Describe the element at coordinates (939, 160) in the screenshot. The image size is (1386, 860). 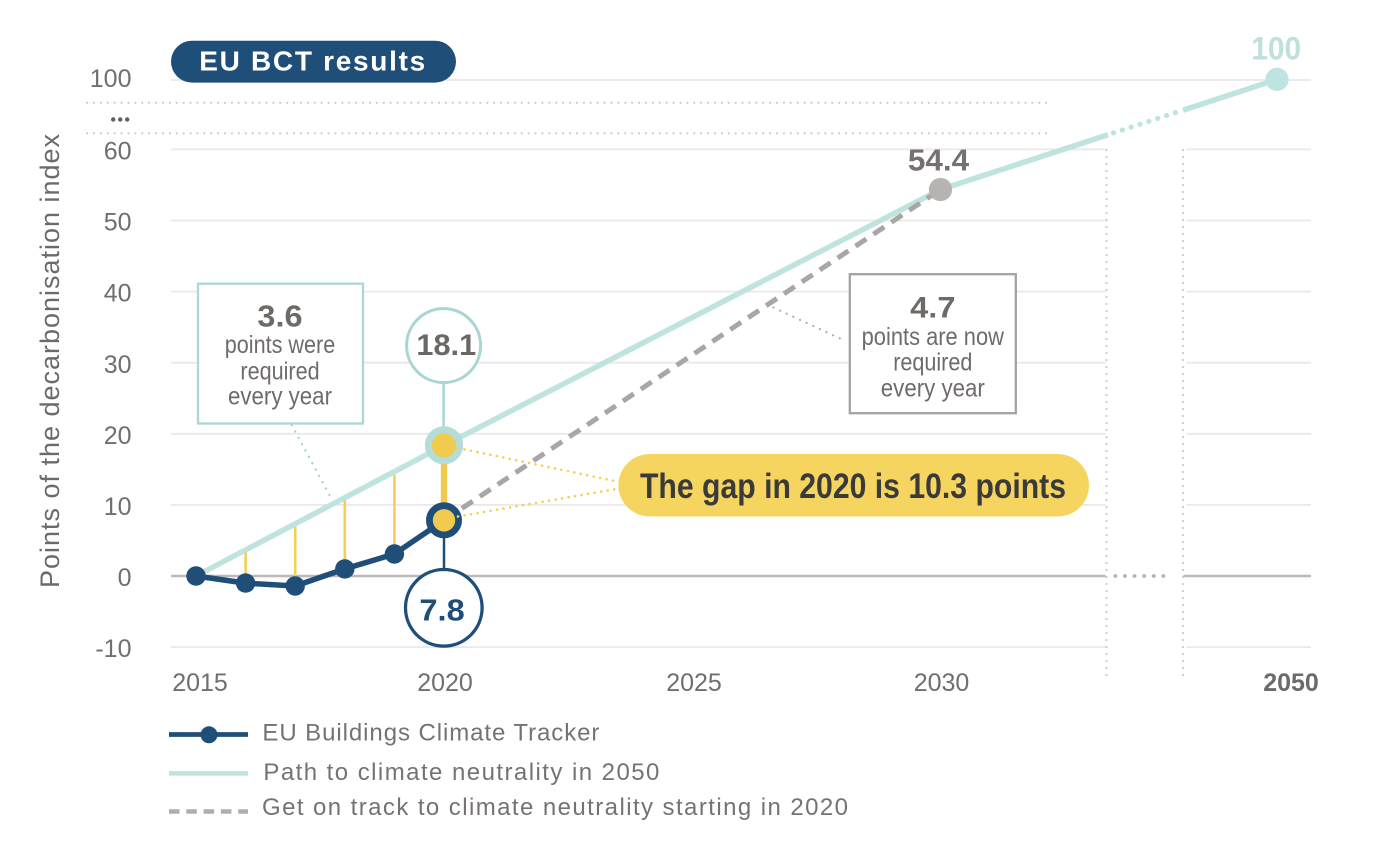
I see `svg-text: 54.4` at that location.